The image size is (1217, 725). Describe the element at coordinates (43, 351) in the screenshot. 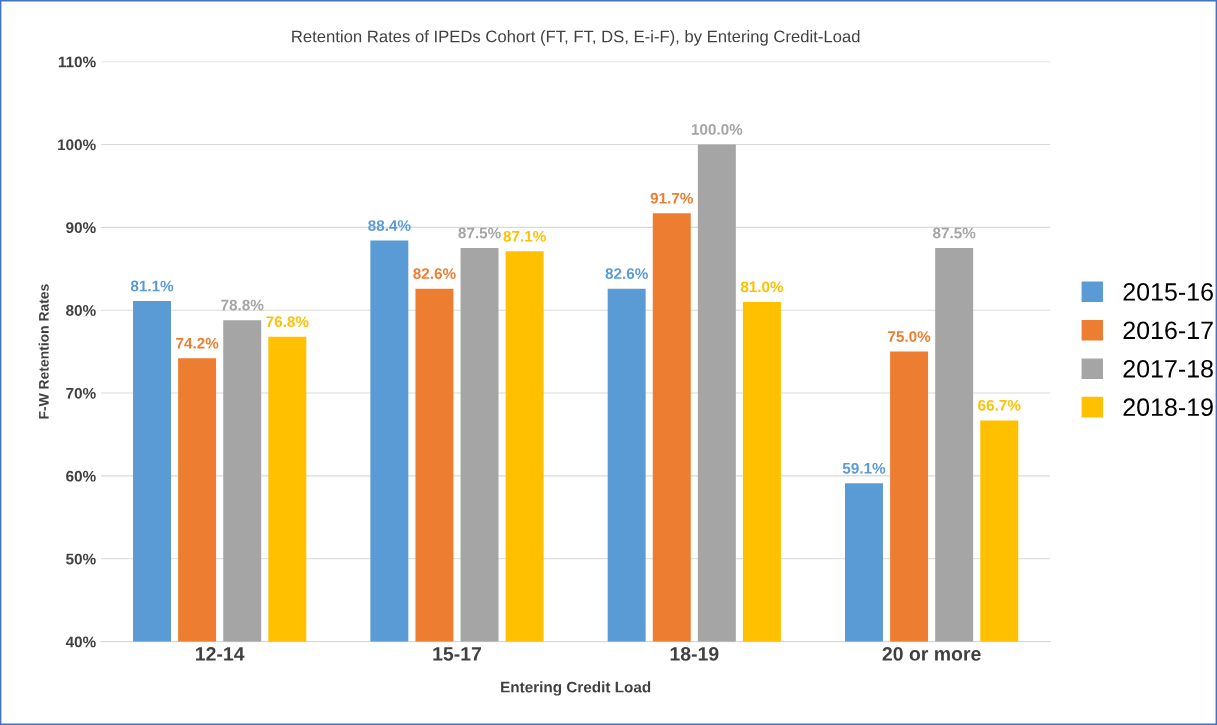

I see `y-axis-title: F-W Retention Rates` at that location.